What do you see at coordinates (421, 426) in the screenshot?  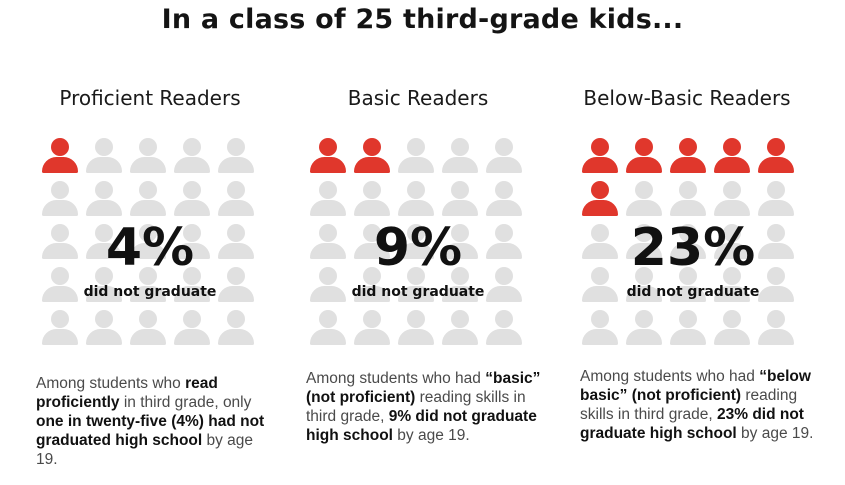 I see `description-emphasis: 9% did not graduate high school` at bounding box center [421, 426].